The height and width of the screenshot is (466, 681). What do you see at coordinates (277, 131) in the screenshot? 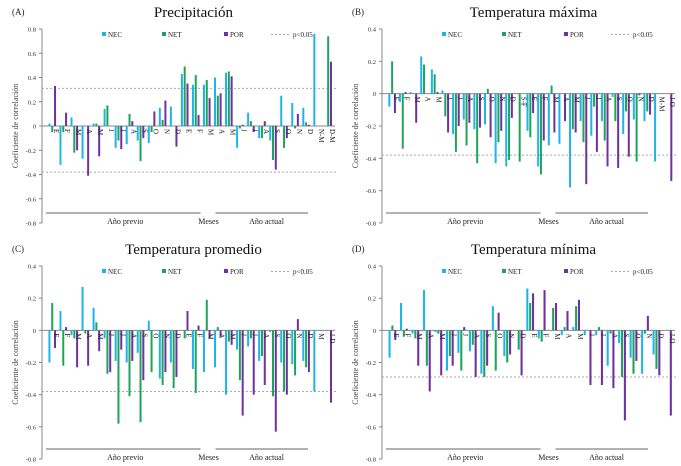
I see `category-label: S` at bounding box center [277, 131].